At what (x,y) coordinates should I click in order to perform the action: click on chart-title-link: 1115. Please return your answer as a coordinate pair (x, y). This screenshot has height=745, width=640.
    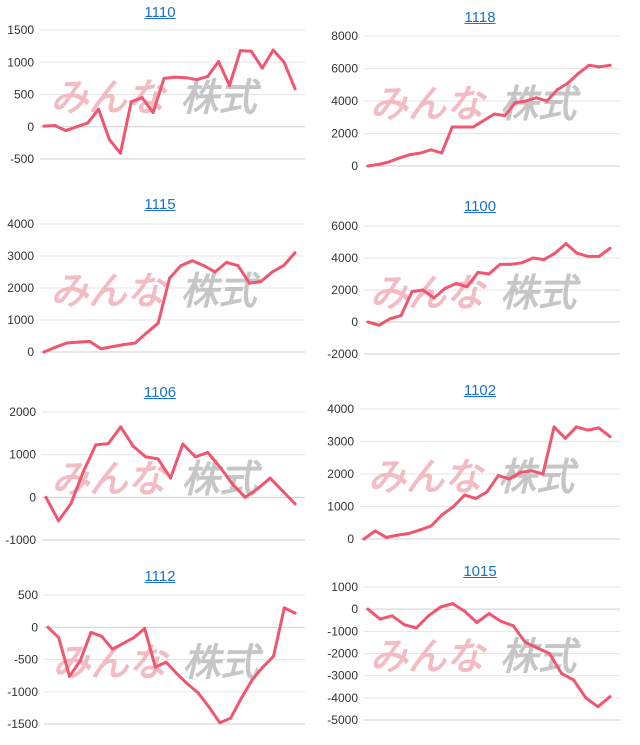
    Looking at the image, I should click on (160, 204).